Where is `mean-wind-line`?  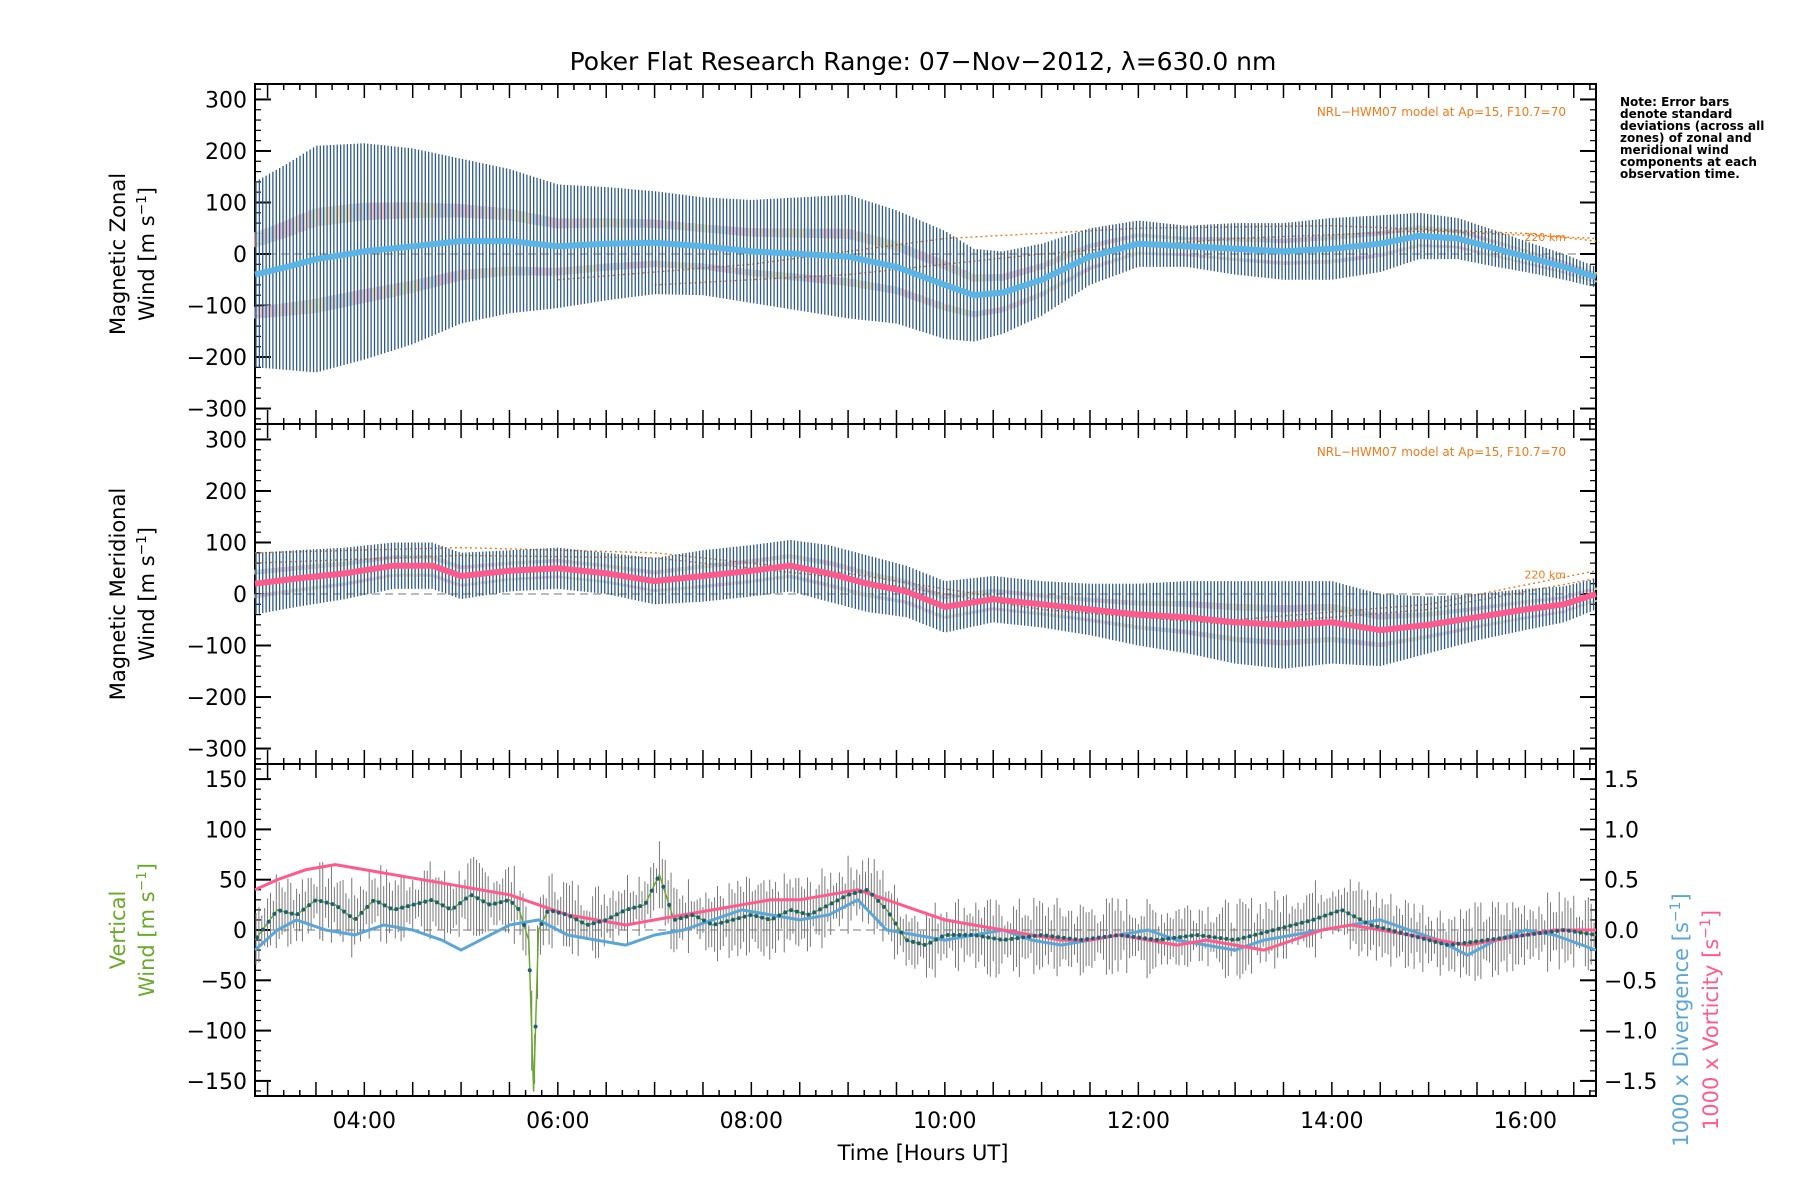
mean-wind-line is located at coordinates (925, 598).